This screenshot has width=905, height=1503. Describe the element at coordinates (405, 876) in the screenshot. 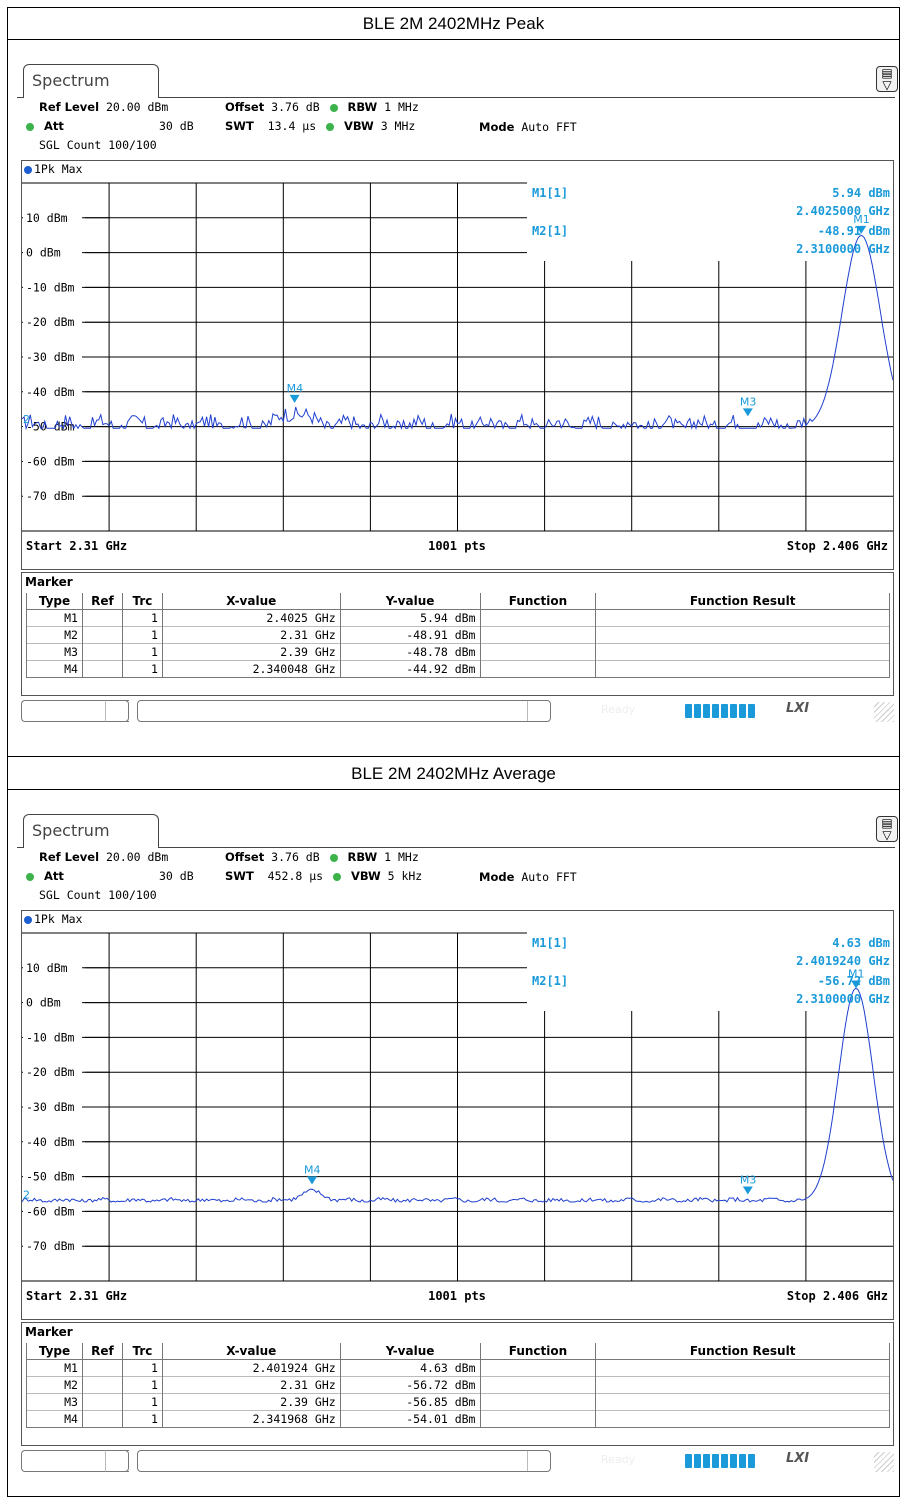

I see `vbw-value: 5 kHz` at that location.